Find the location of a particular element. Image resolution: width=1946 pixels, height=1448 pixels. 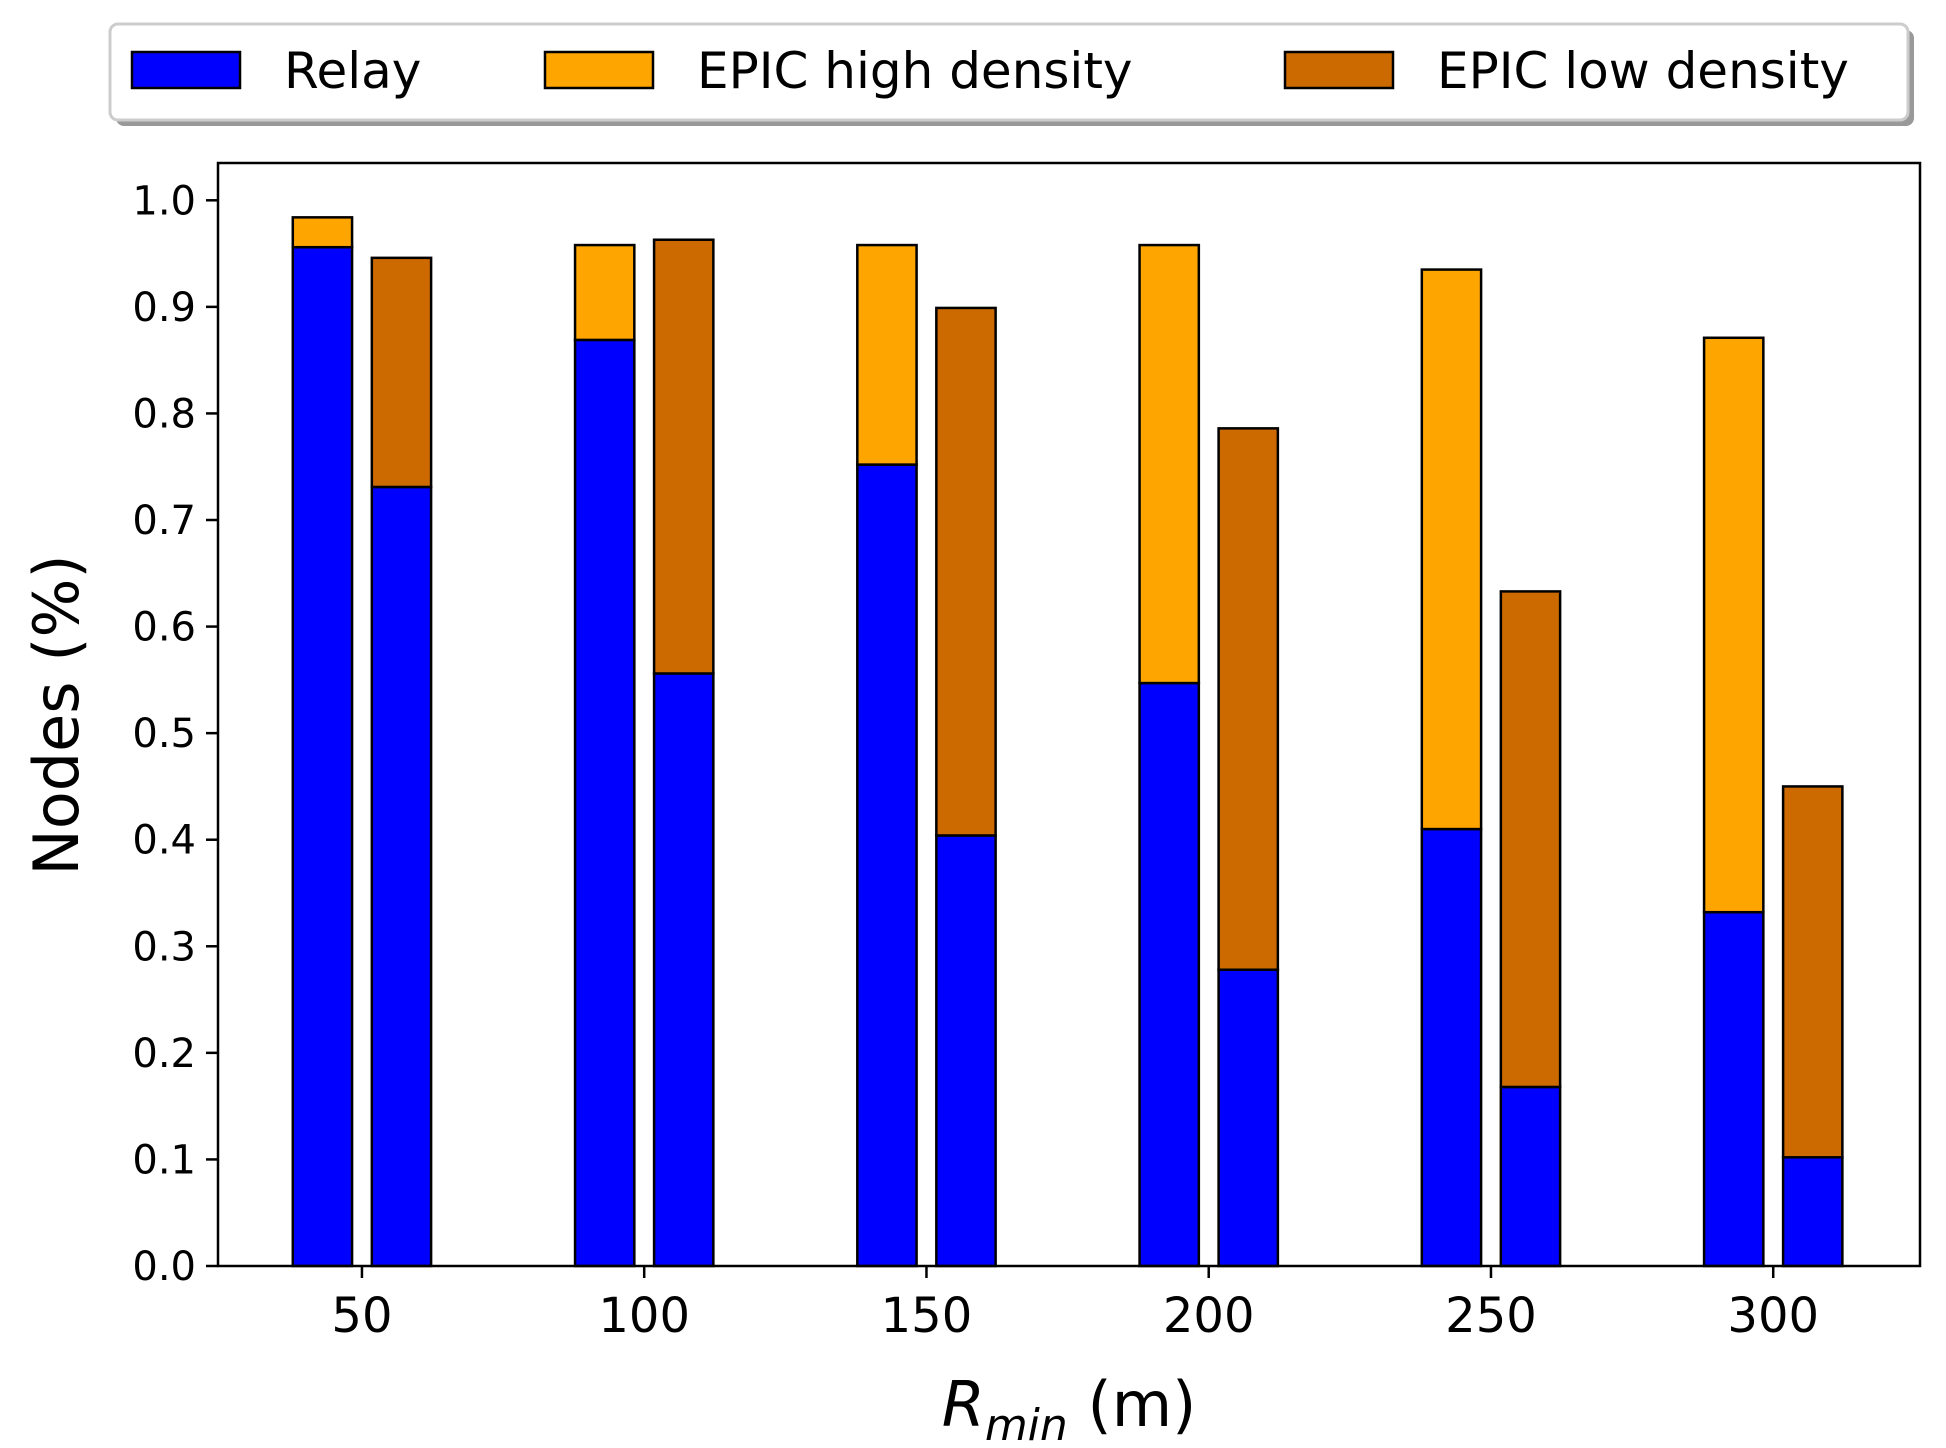

x-tick-label-50: 50 is located at coordinates (361, 1316).